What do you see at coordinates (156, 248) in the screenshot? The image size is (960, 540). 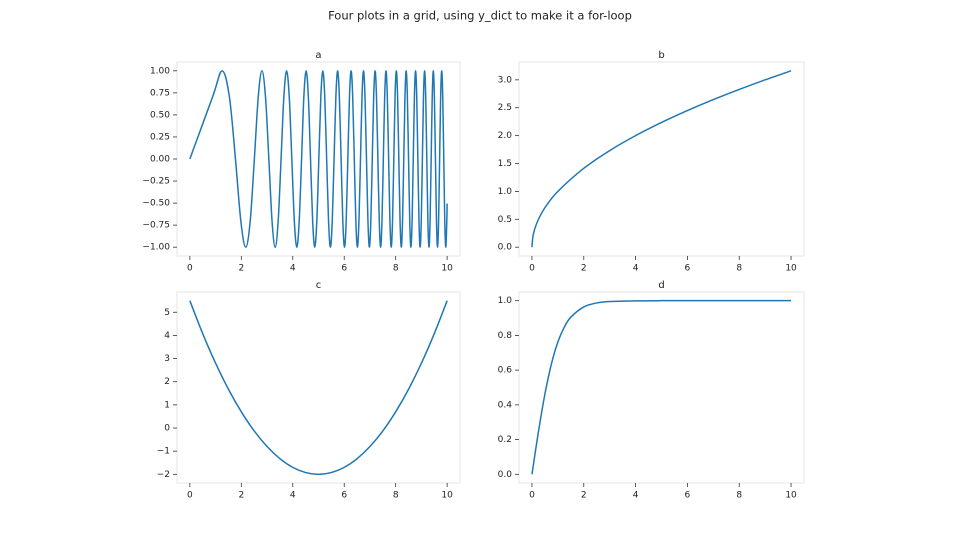 I see `y-tick-label: −1.00` at bounding box center [156, 248].